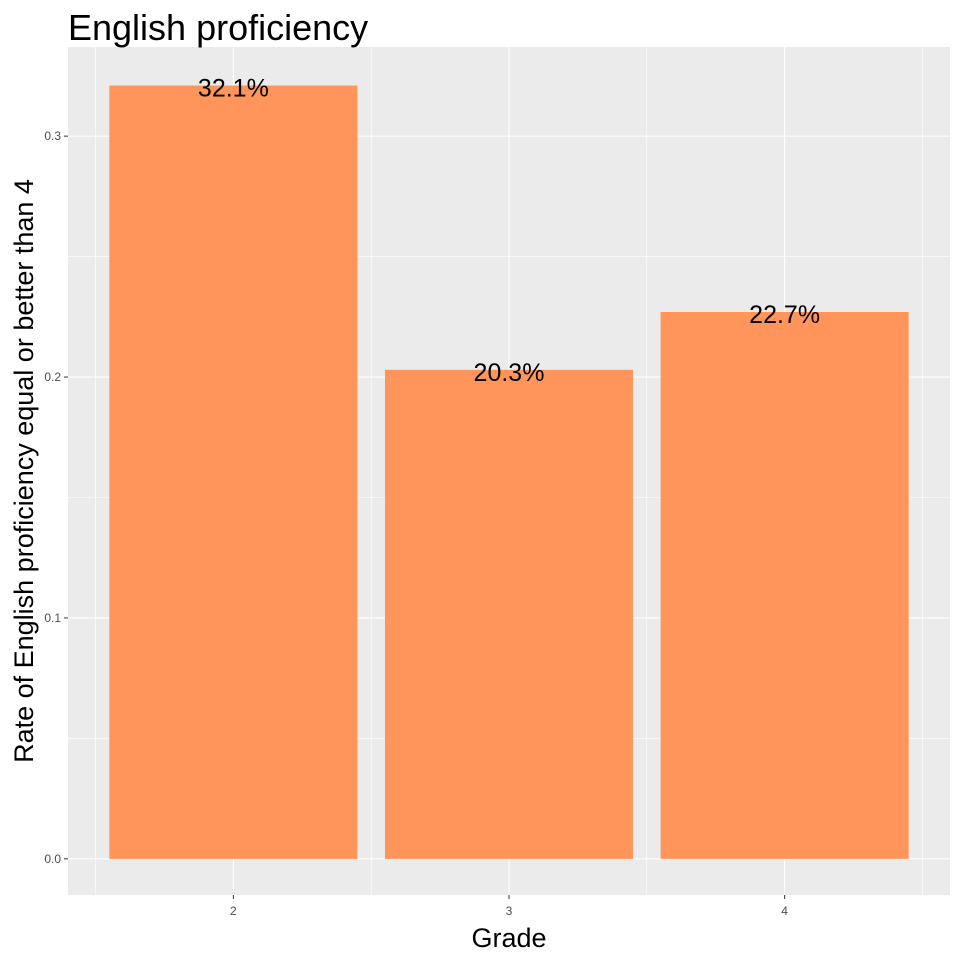 The width and height of the screenshot is (960, 960). I want to click on x-axis-ticks: 2 3 4, so click(509, 906).